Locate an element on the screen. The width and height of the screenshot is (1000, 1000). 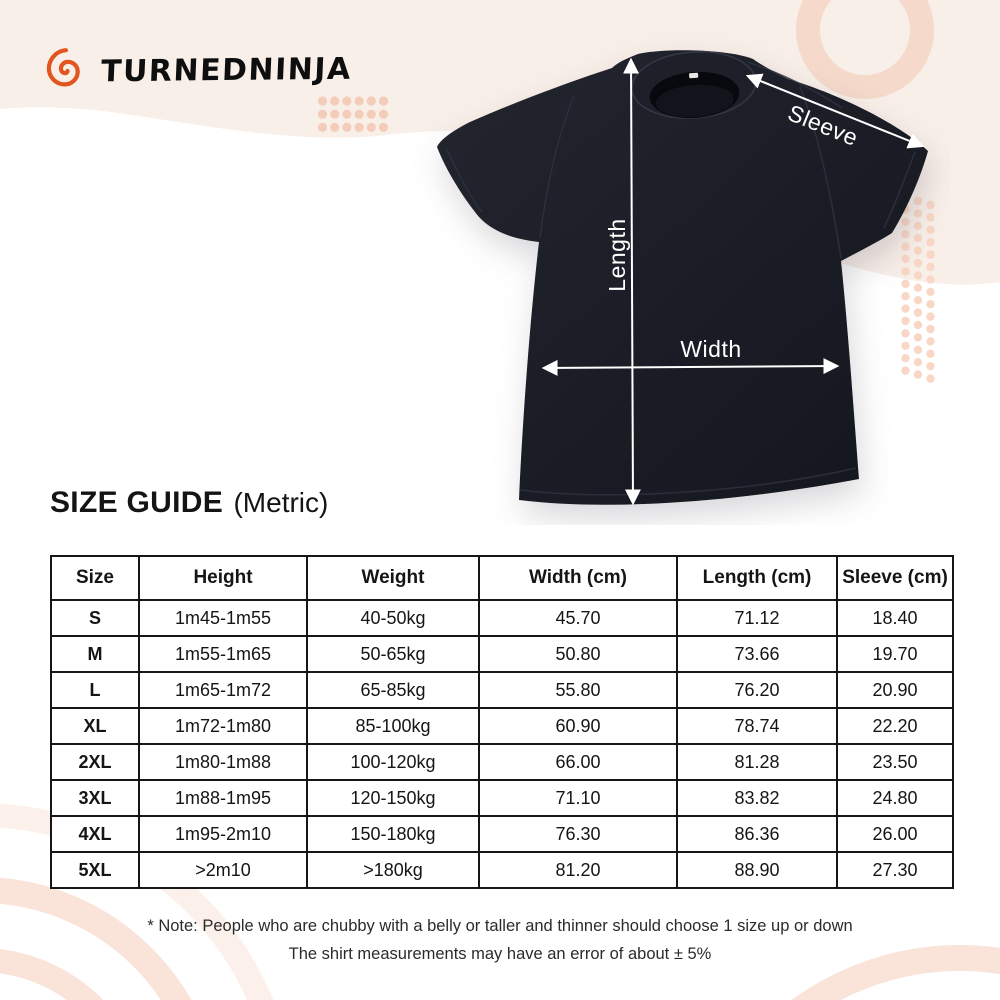
heading-title: SIZE GUIDE is located at coordinates (137, 502).